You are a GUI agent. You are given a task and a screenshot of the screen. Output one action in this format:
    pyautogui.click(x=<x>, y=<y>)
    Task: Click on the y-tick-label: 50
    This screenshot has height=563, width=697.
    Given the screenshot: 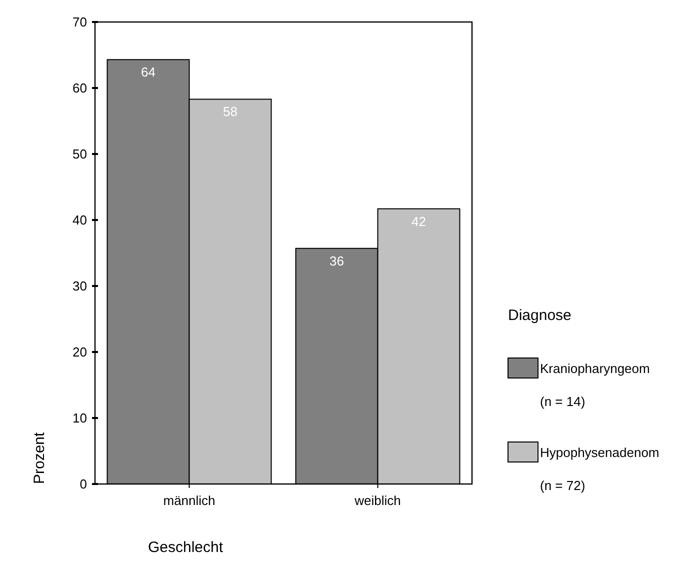 What is the action you would take?
    pyautogui.click(x=79, y=154)
    